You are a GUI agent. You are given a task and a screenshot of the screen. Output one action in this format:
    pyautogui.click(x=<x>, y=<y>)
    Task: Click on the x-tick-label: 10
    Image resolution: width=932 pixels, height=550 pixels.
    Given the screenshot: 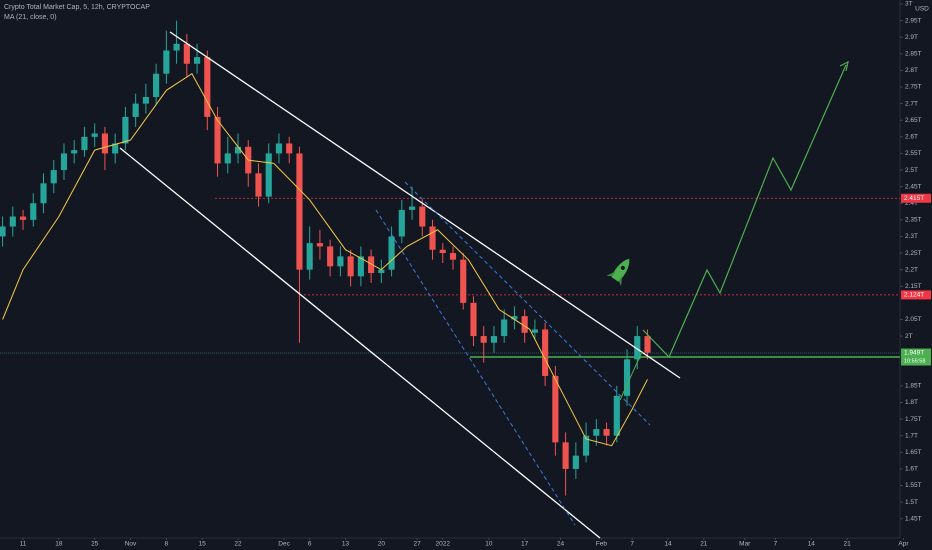 What is the action you would take?
    pyautogui.click(x=489, y=544)
    